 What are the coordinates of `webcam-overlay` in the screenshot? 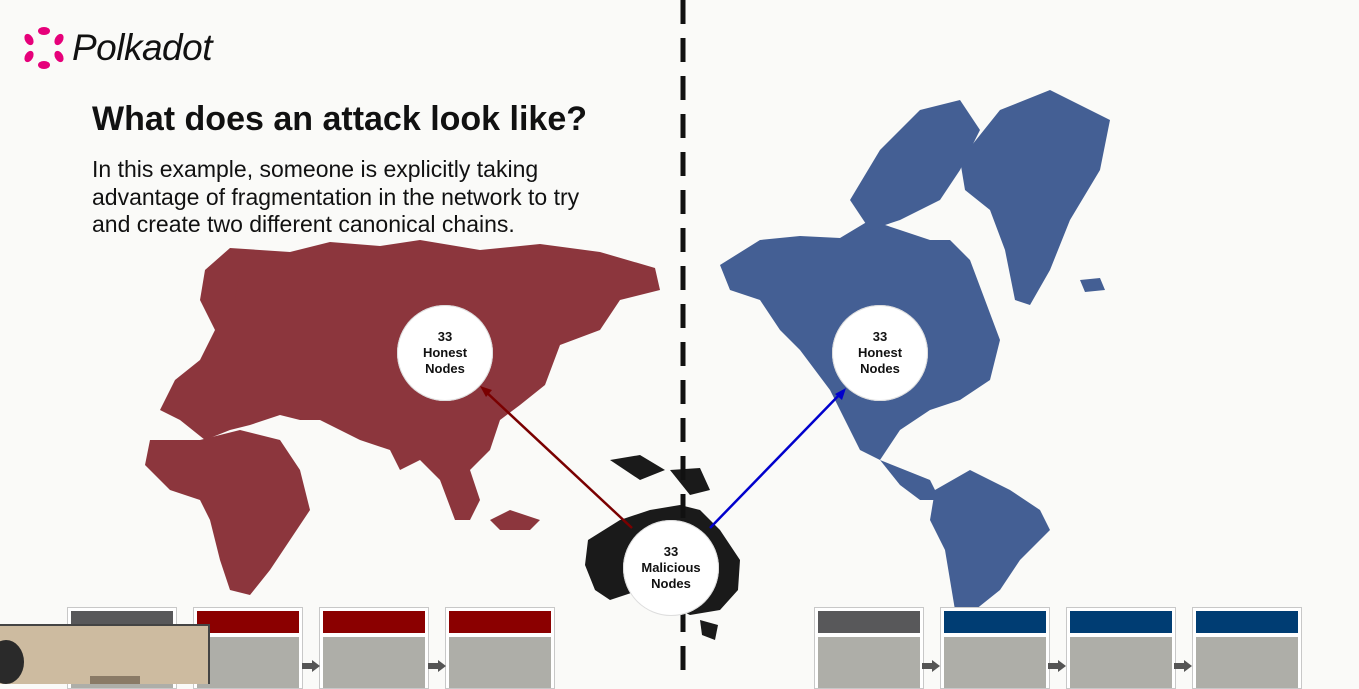 It's located at (105, 654).